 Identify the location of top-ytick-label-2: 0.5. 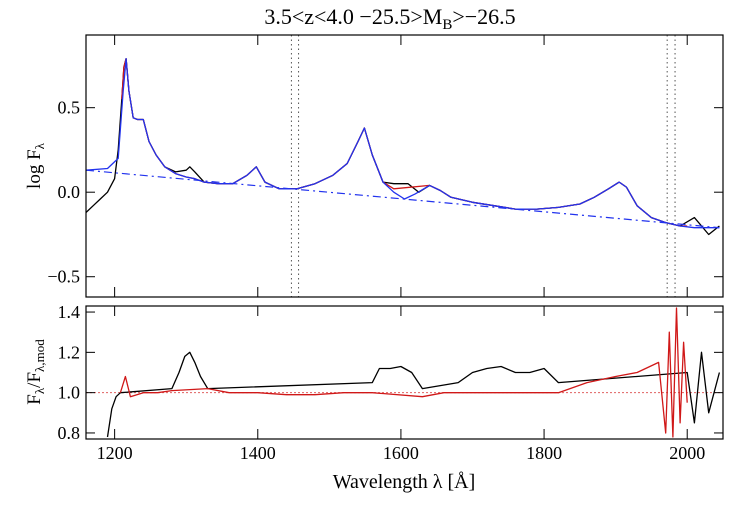
(69, 108).